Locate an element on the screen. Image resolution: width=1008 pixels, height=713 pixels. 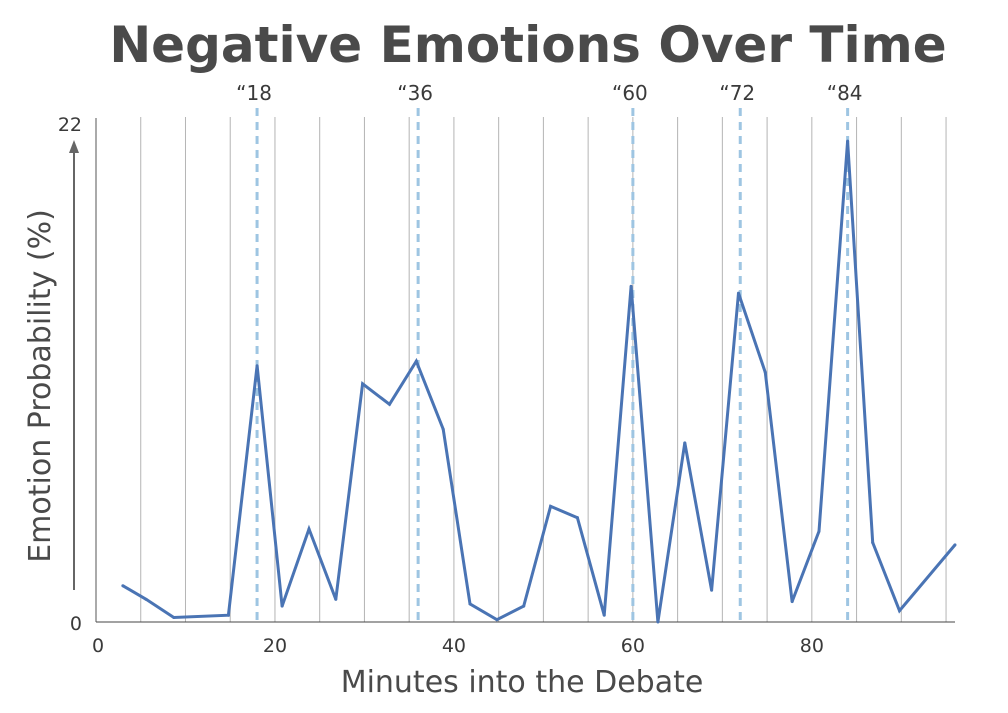
y-axis-arrow-icon is located at coordinates (74, 146).